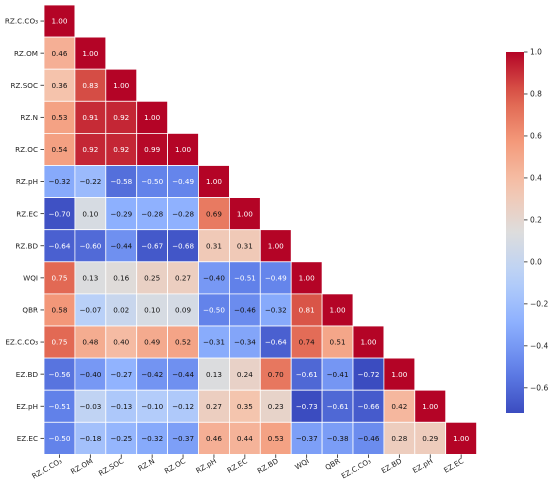  What do you see at coordinates (21, 21) in the screenshot?
I see `row-label-0: RZ.C.CO₃` at bounding box center [21, 21].